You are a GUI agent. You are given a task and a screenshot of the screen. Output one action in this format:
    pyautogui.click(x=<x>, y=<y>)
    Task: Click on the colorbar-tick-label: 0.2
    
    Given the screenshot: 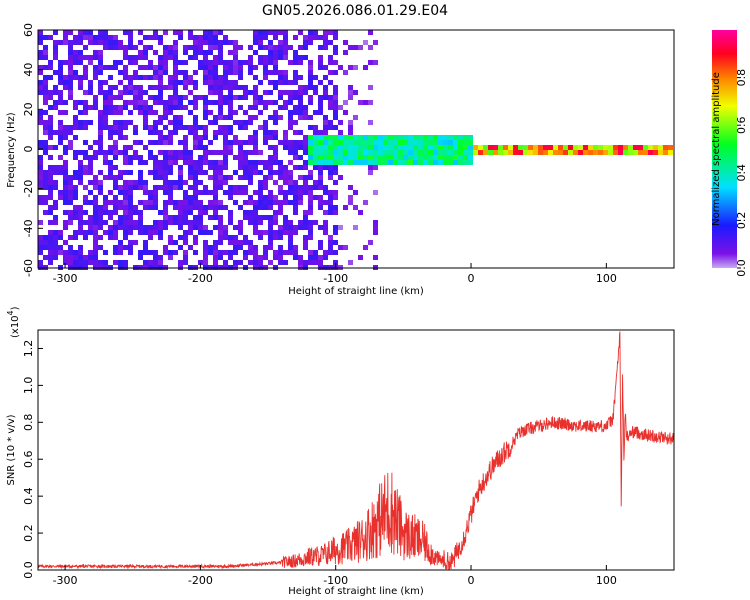 What is the action you would take?
    pyautogui.click(x=741, y=221)
    